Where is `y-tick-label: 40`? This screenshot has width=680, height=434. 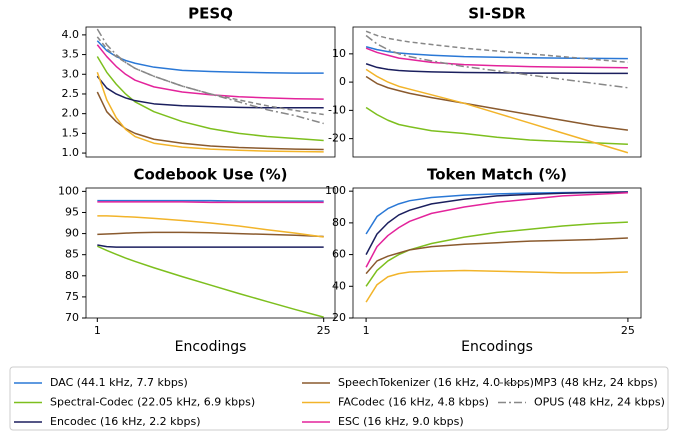 y-tick-label: 40 is located at coordinates (339, 285).